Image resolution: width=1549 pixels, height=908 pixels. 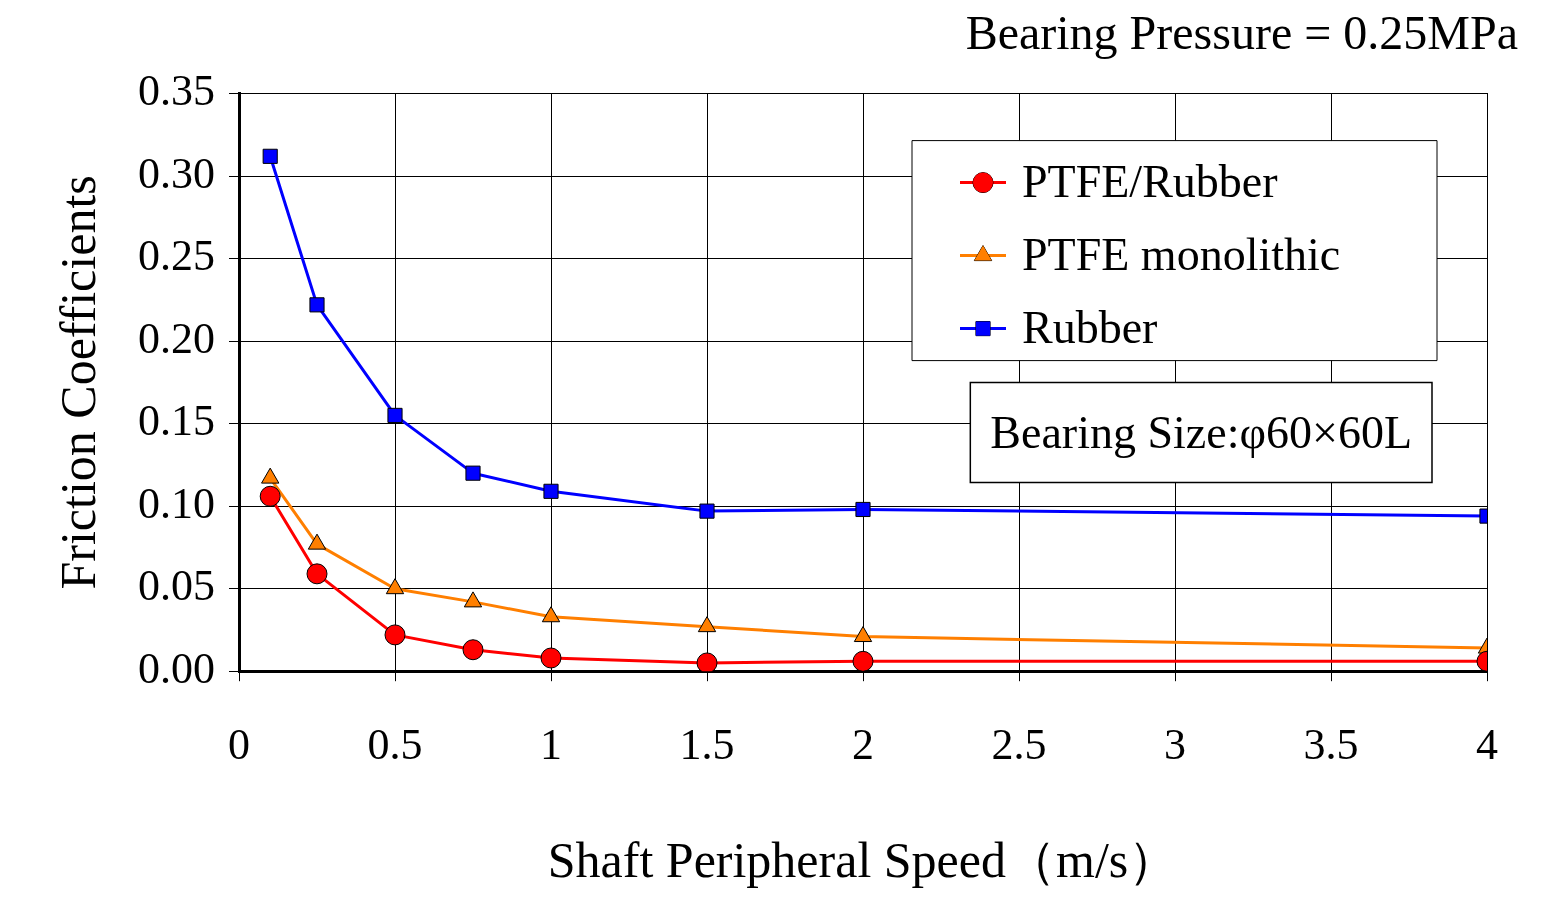 What do you see at coordinates (1241, 33) in the screenshot?
I see `chart-title: Bearing Pressure = 0.25MPa` at bounding box center [1241, 33].